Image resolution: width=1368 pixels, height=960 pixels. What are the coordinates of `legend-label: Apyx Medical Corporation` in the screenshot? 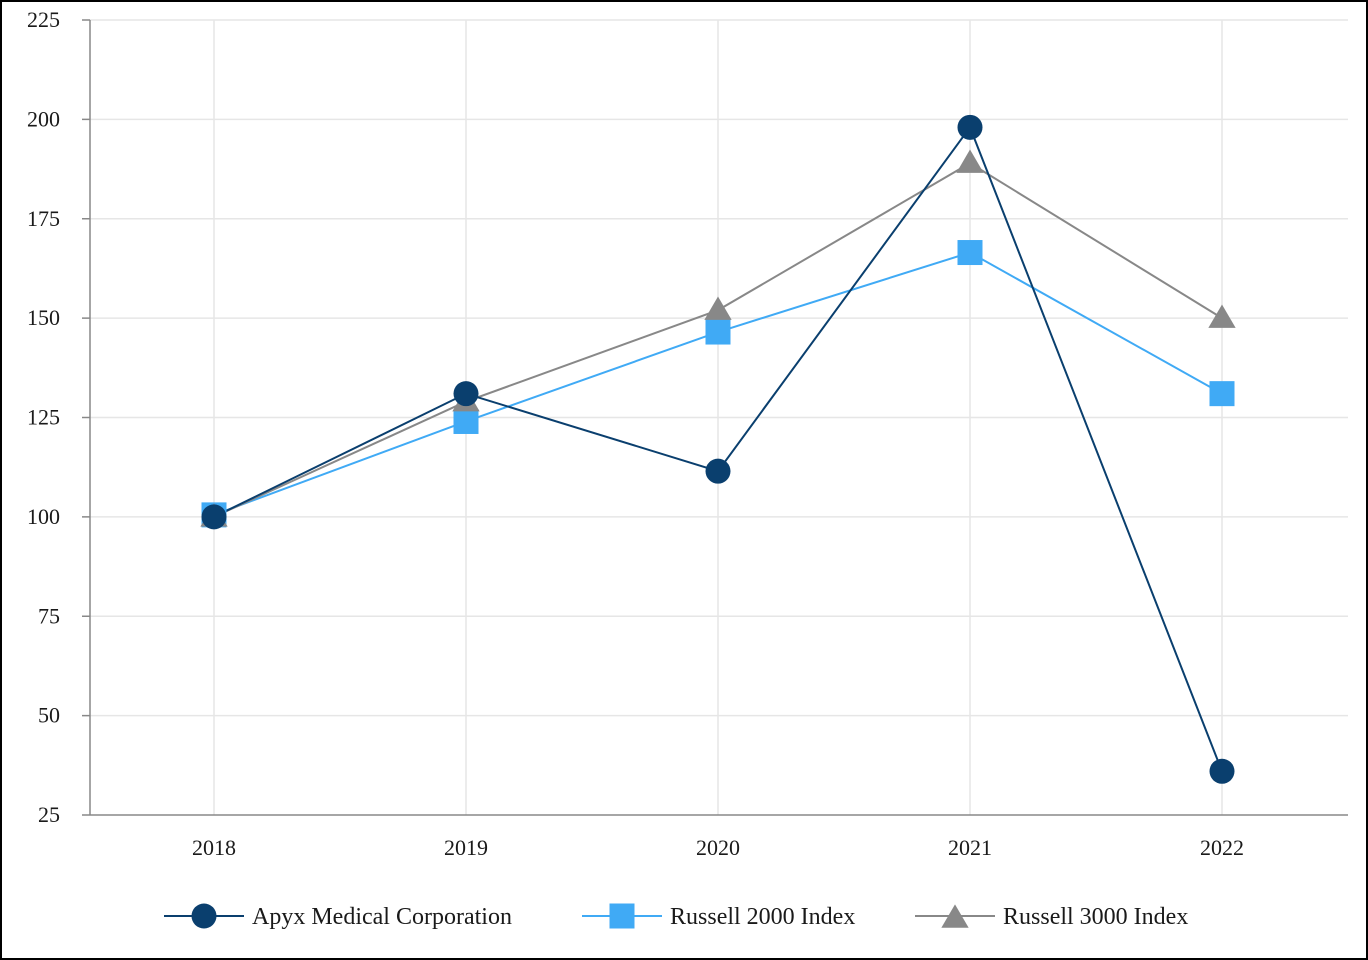 It's located at (382, 917).